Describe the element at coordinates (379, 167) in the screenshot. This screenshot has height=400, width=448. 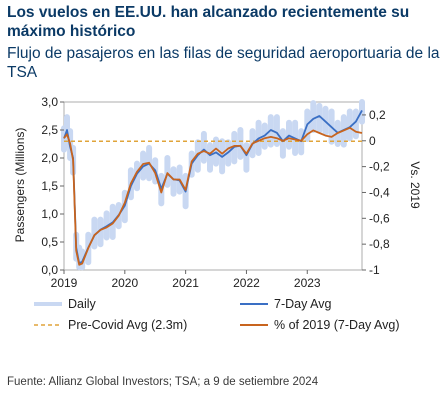
I see `y2-tick-label: -0,2` at that location.